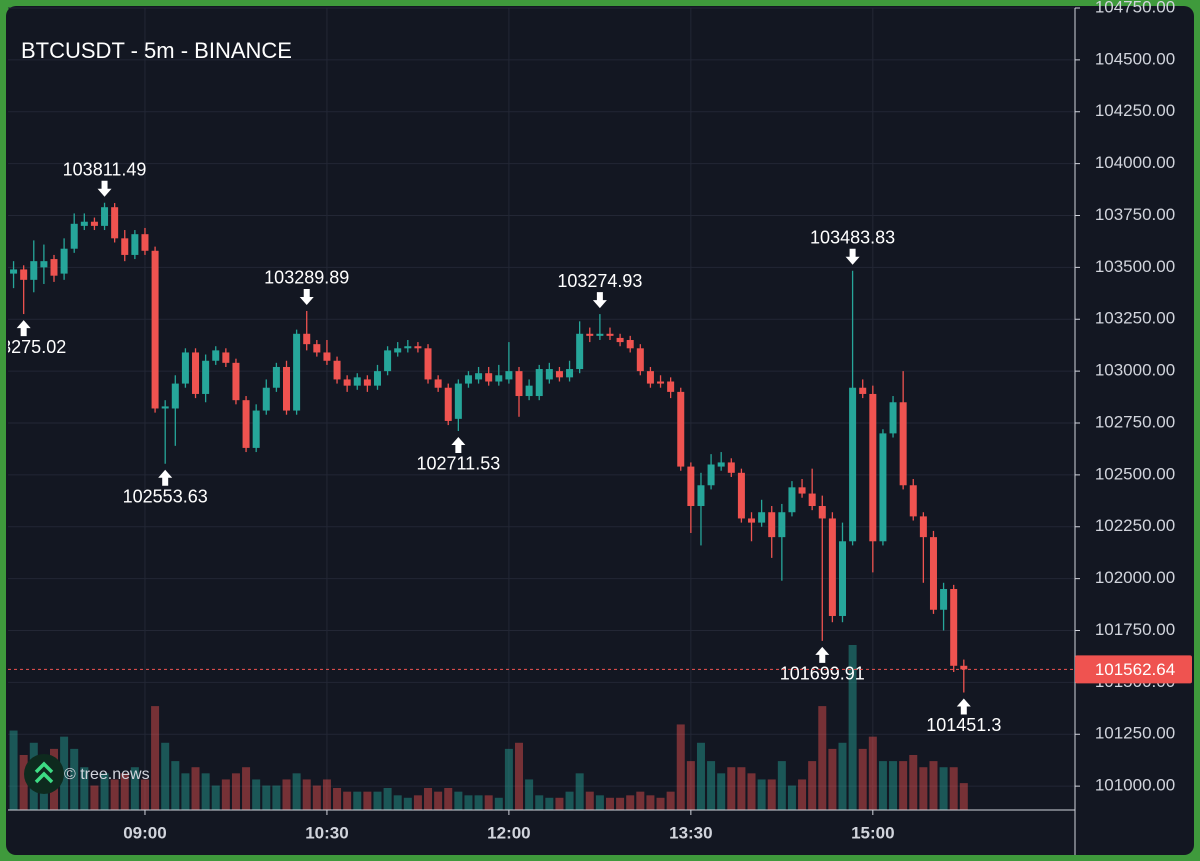 This screenshot has height=861, width=1200. What do you see at coordinates (1135, 266) in the screenshot?
I see `y-tick-label: 103500.00` at bounding box center [1135, 266].